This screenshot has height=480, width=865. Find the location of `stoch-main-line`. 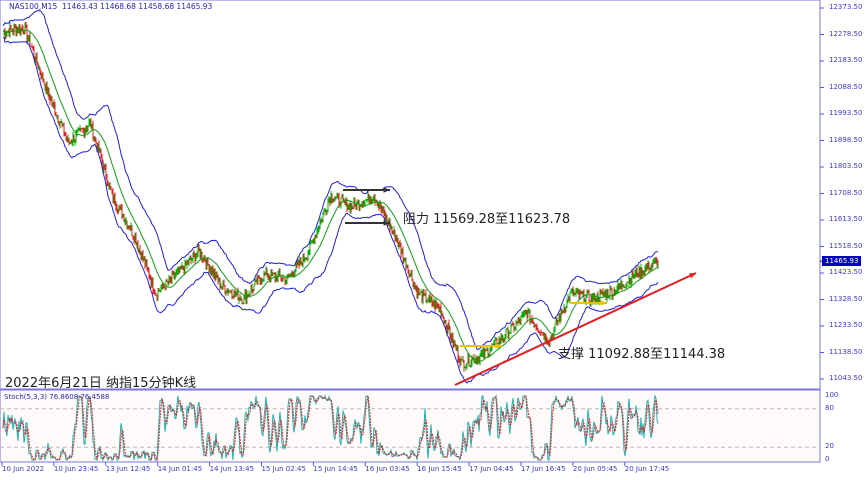

stoch-main-line is located at coordinates (330, 428).